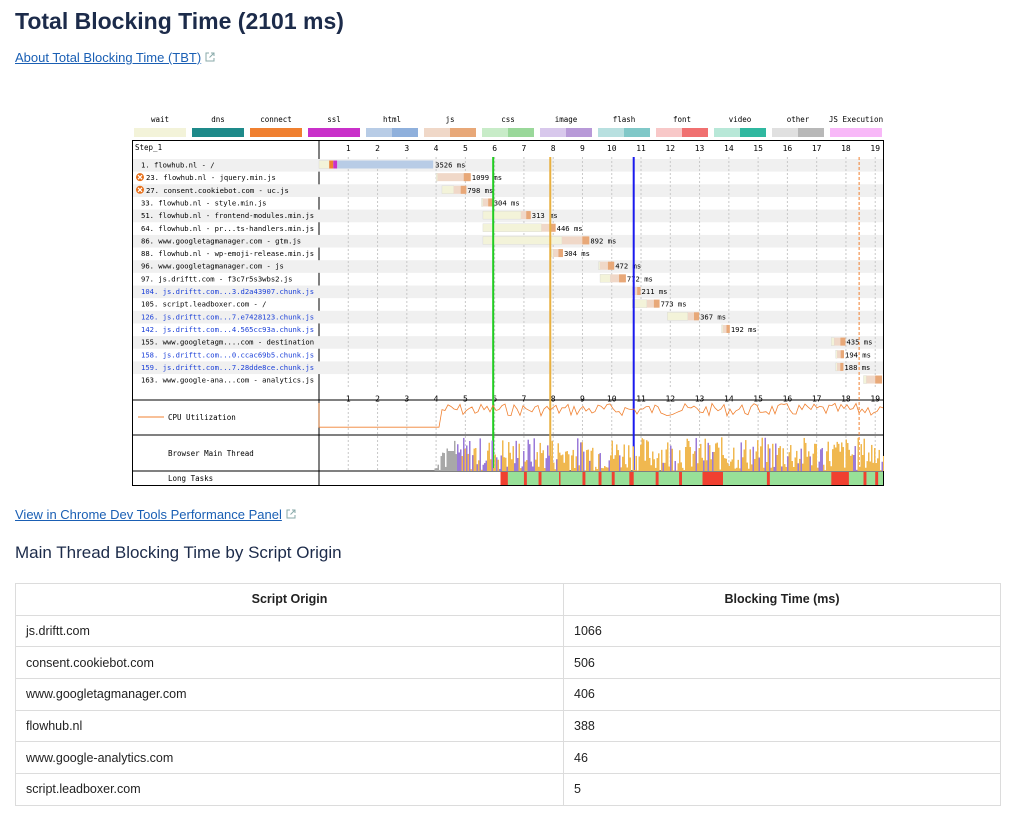 The height and width of the screenshot is (827, 1024). What do you see at coordinates (553, 148) in the screenshot?
I see `tick-label-top: 8` at bounding box center [553, 148].